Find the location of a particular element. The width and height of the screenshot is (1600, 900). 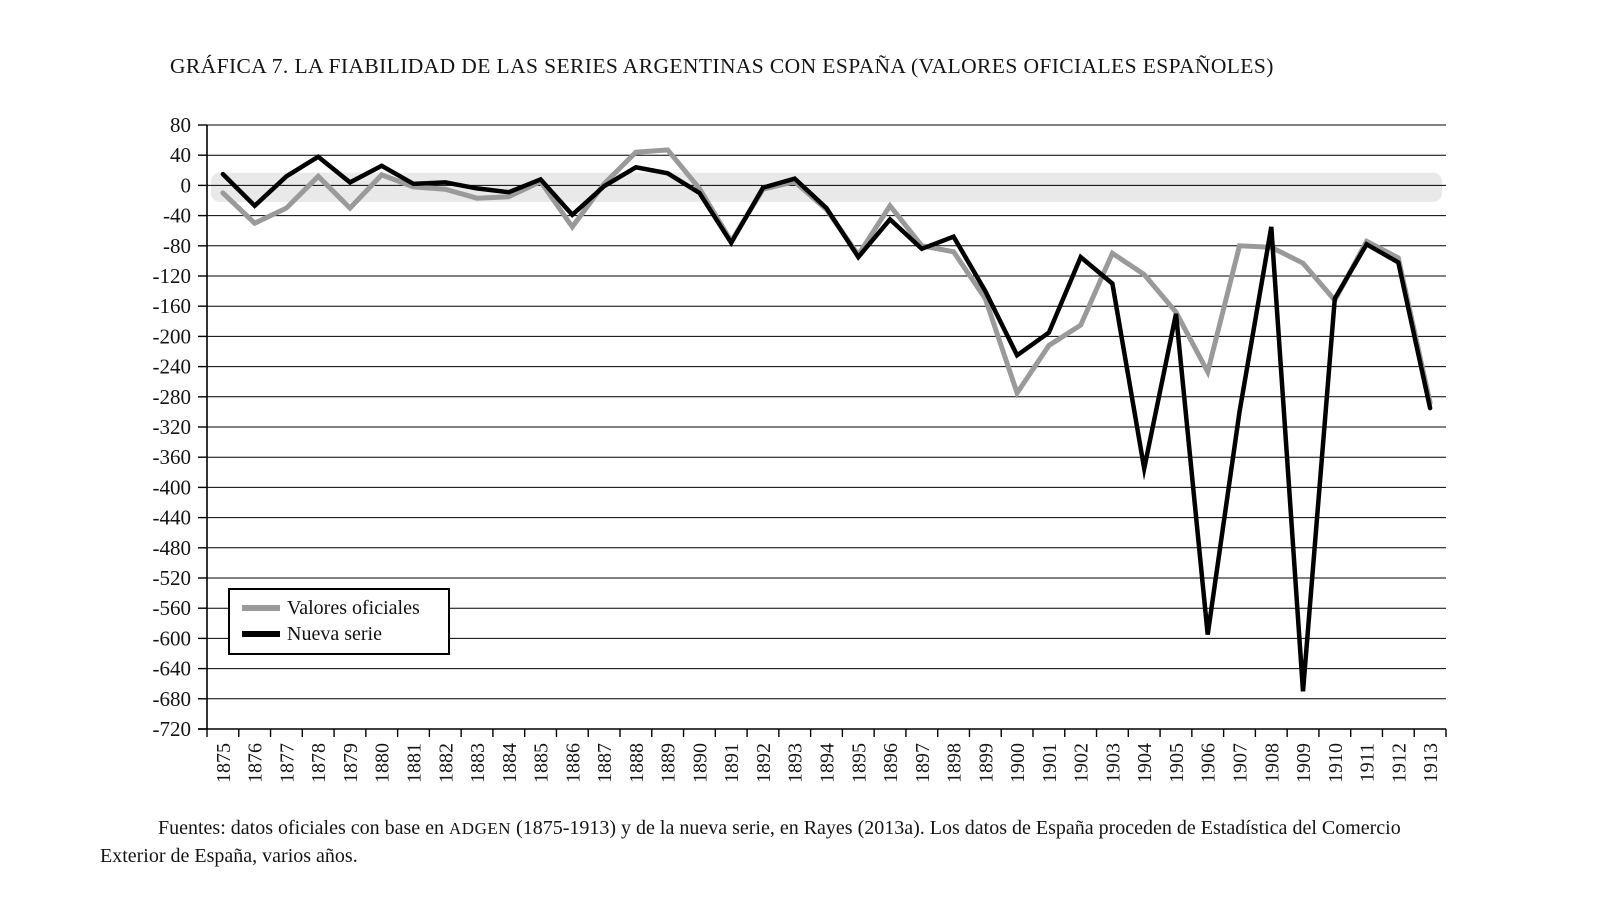

legend-label: Valores oficiales is located at coordinates (353, 608).